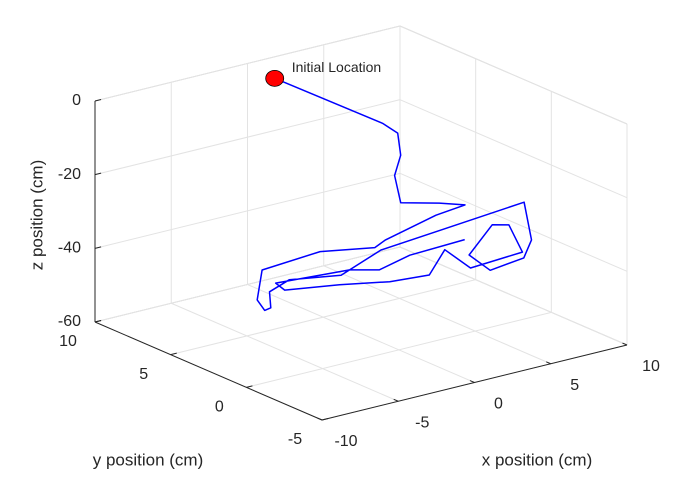  Describe the element at coordinates (148, 459) in the screenshot. I see `y-axis-label: y position (cm)` at that location.